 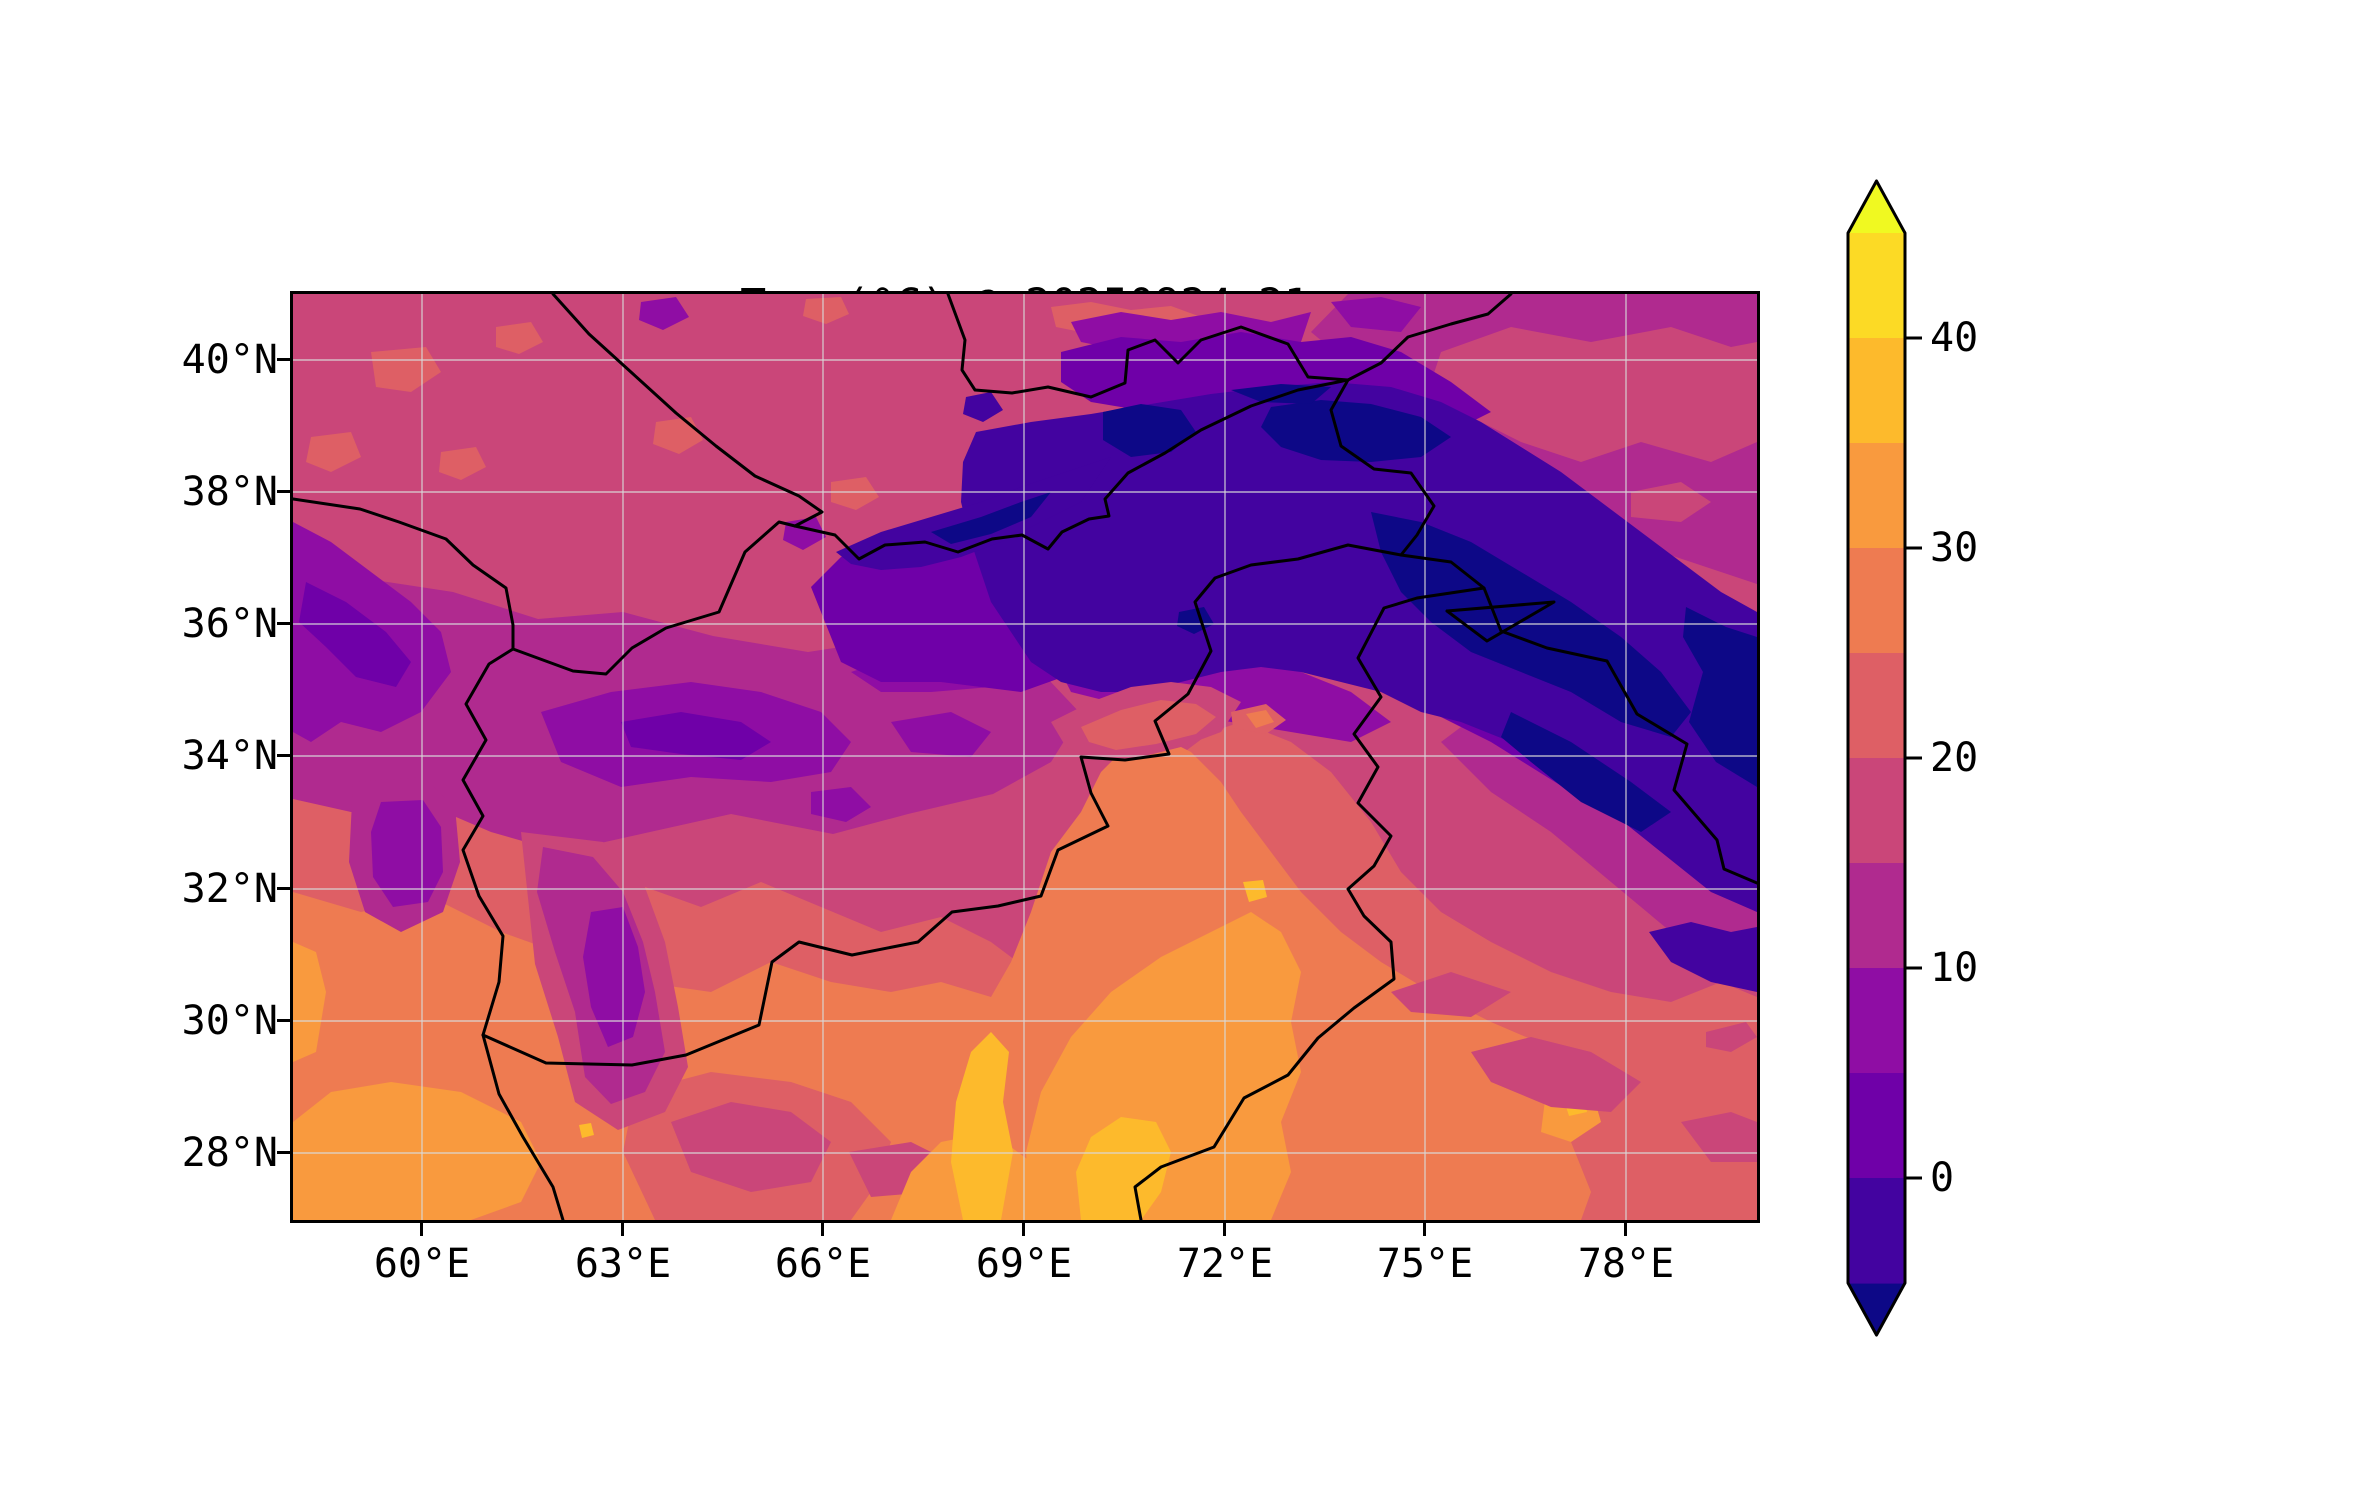 What do you see at coordinates (355, 634) in the screenshot?
I see `contour-region-violet-left` at bounding box center [355, 634].